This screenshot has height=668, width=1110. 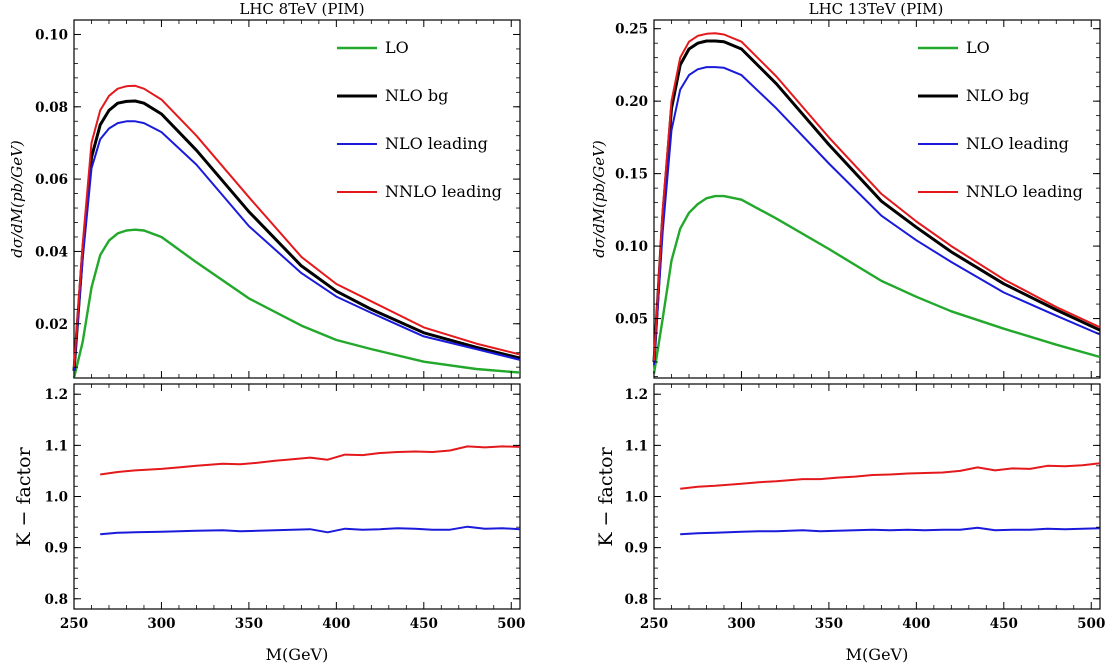 What do you see at coordinates (876, 9) in the screenshot?
I see `panel-title: LHC 13TeV (PIM)` at bounding box center [876, 9].